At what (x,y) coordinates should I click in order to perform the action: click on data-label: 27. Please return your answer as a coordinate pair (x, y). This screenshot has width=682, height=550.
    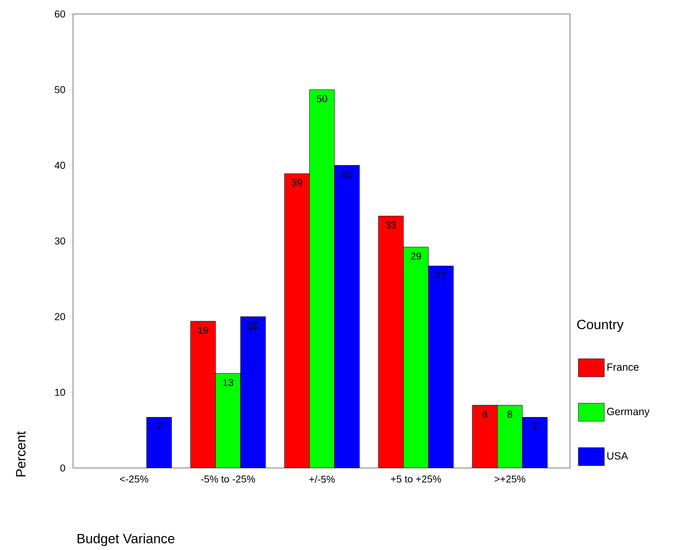
    Looking at the image, I should click on (441, 274).